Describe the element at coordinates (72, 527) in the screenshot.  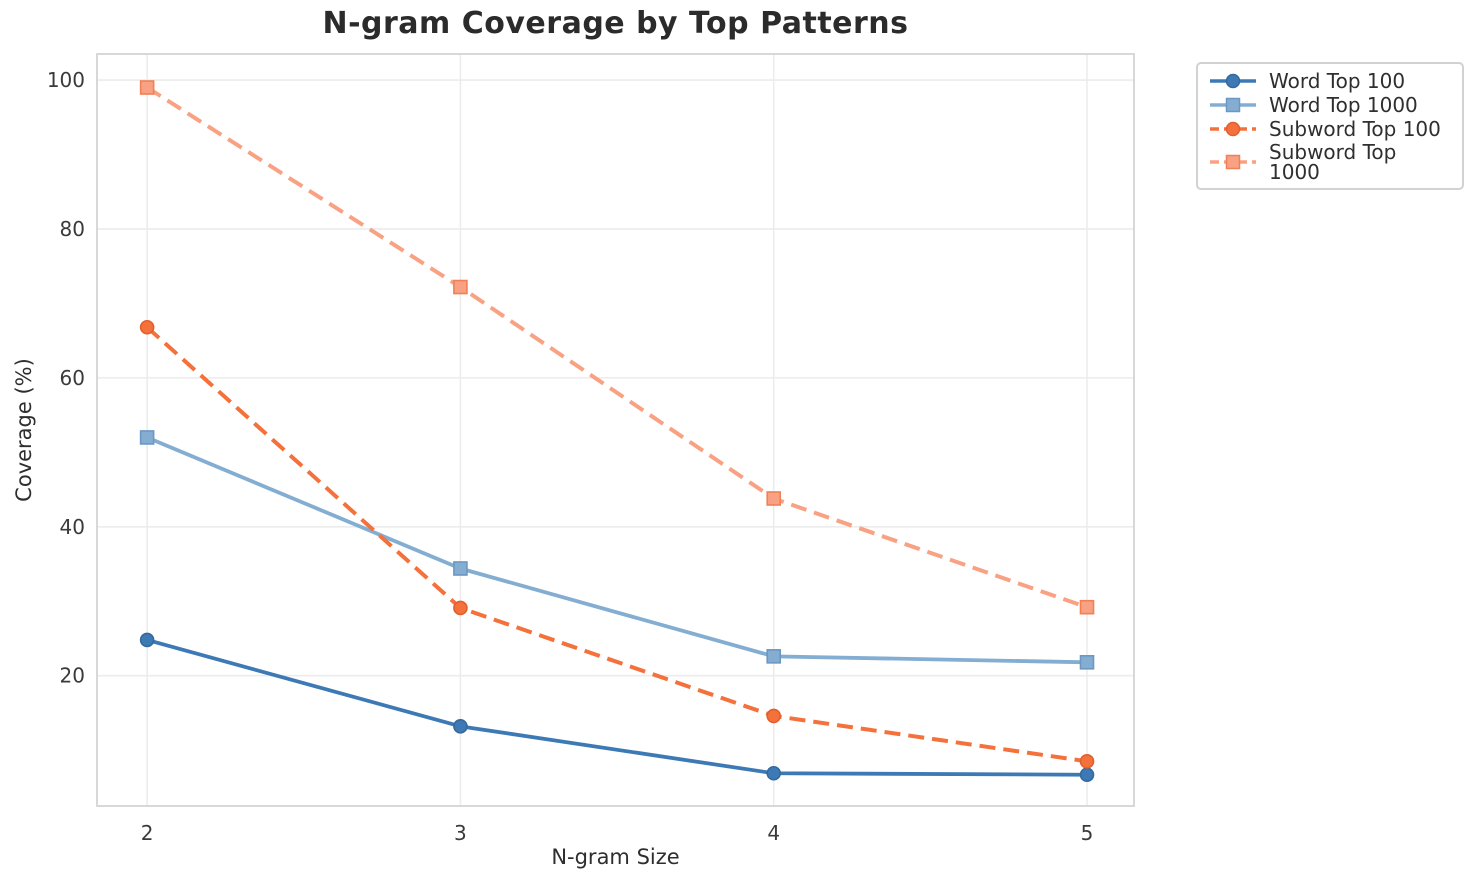
I see `y-tick-label: 40` at that location.